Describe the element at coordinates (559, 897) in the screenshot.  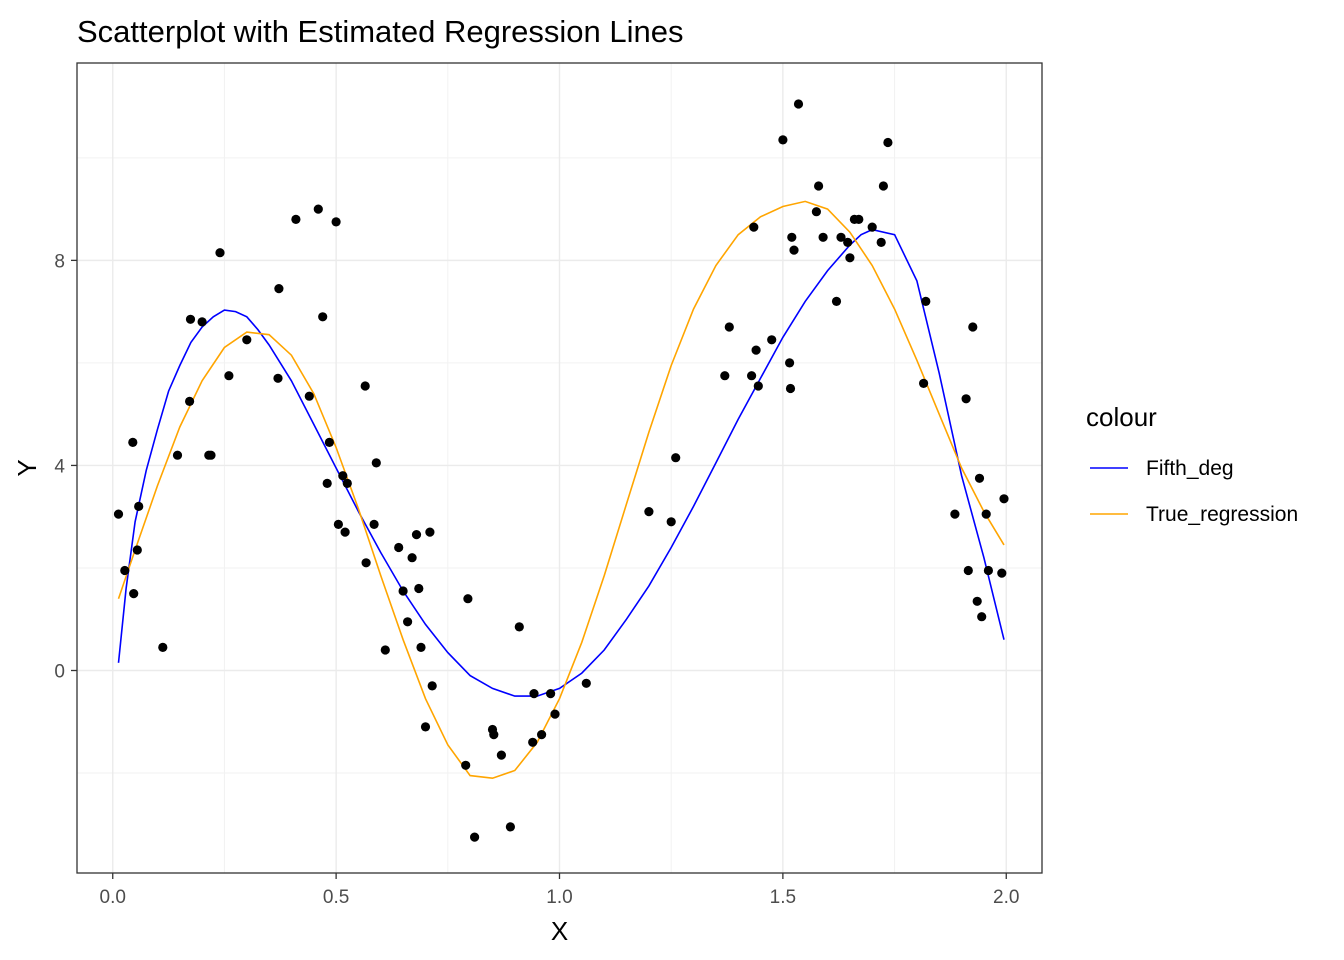
I see `x-tick-label: 1.0` at that location.